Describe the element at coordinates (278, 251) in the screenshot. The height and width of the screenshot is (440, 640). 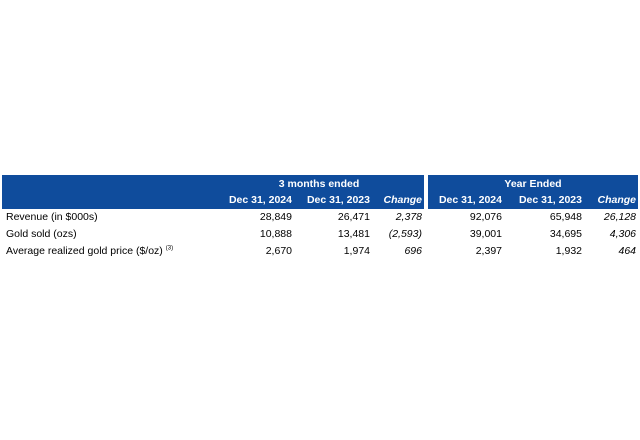
I see `cell-q-2024: 2,670` at that location.